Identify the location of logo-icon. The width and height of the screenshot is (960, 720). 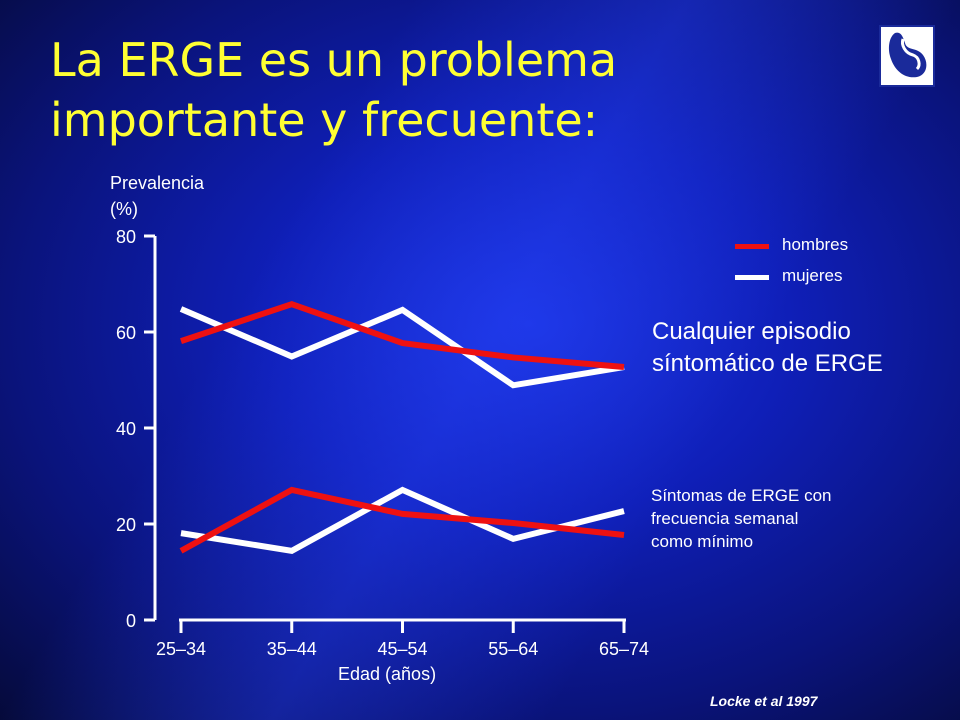
(907, 56).